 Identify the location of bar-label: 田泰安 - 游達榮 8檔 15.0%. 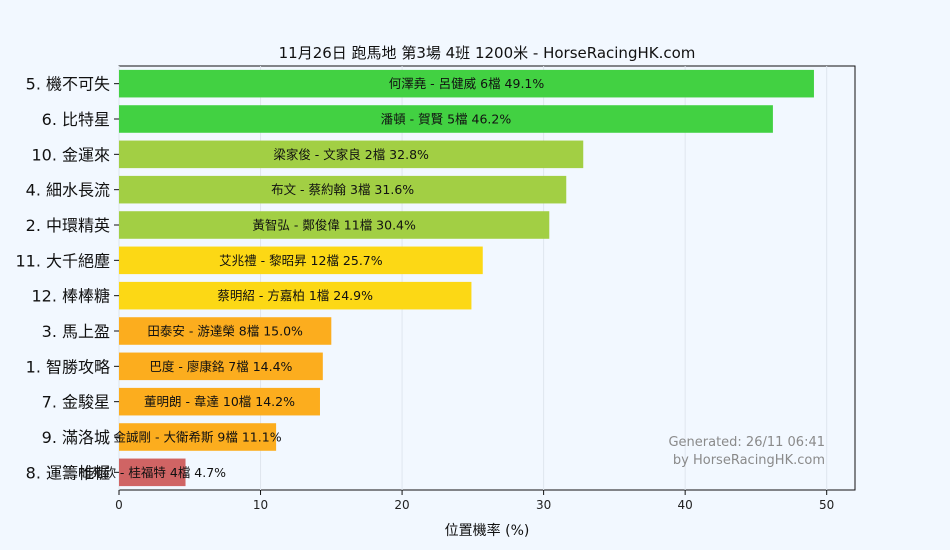
(225, 331).